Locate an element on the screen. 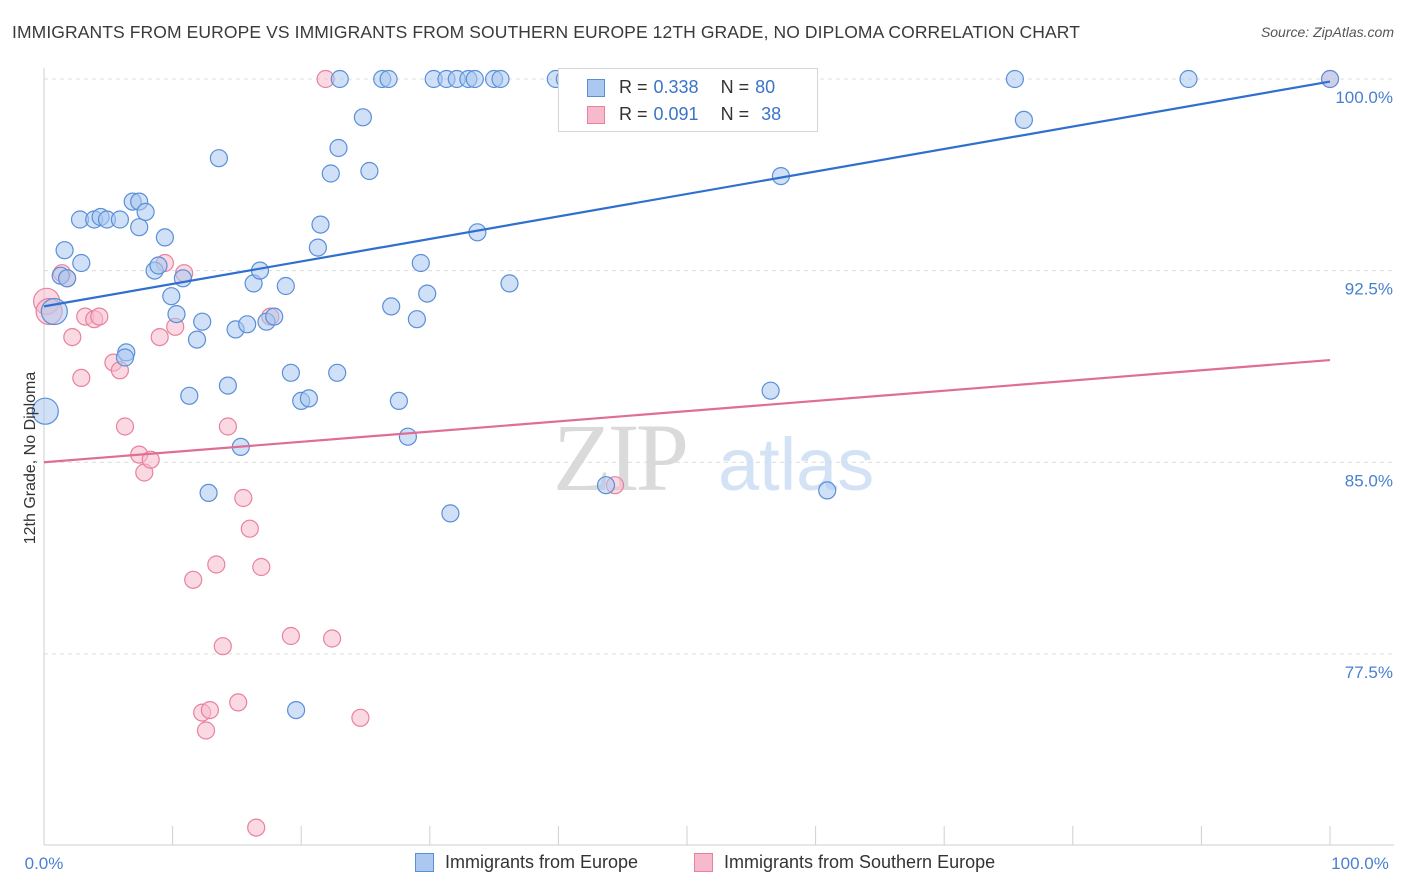  y-tick-label: 92.5% is located at coordinates (1369, 289).